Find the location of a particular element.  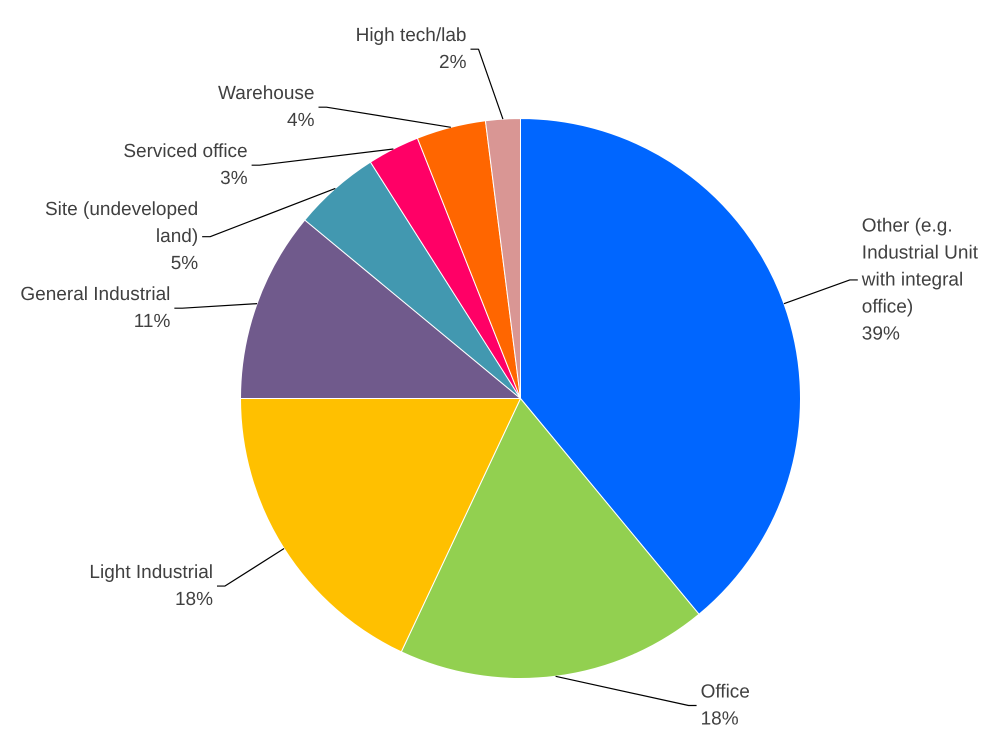

data-label: 2% is located at coordinates (453, 63).